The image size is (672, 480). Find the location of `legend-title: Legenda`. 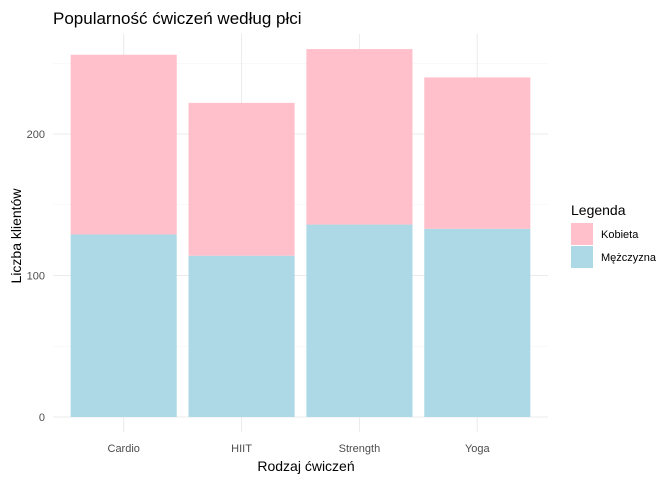

legend-title: Legenda is located at coordinates (598, 210).